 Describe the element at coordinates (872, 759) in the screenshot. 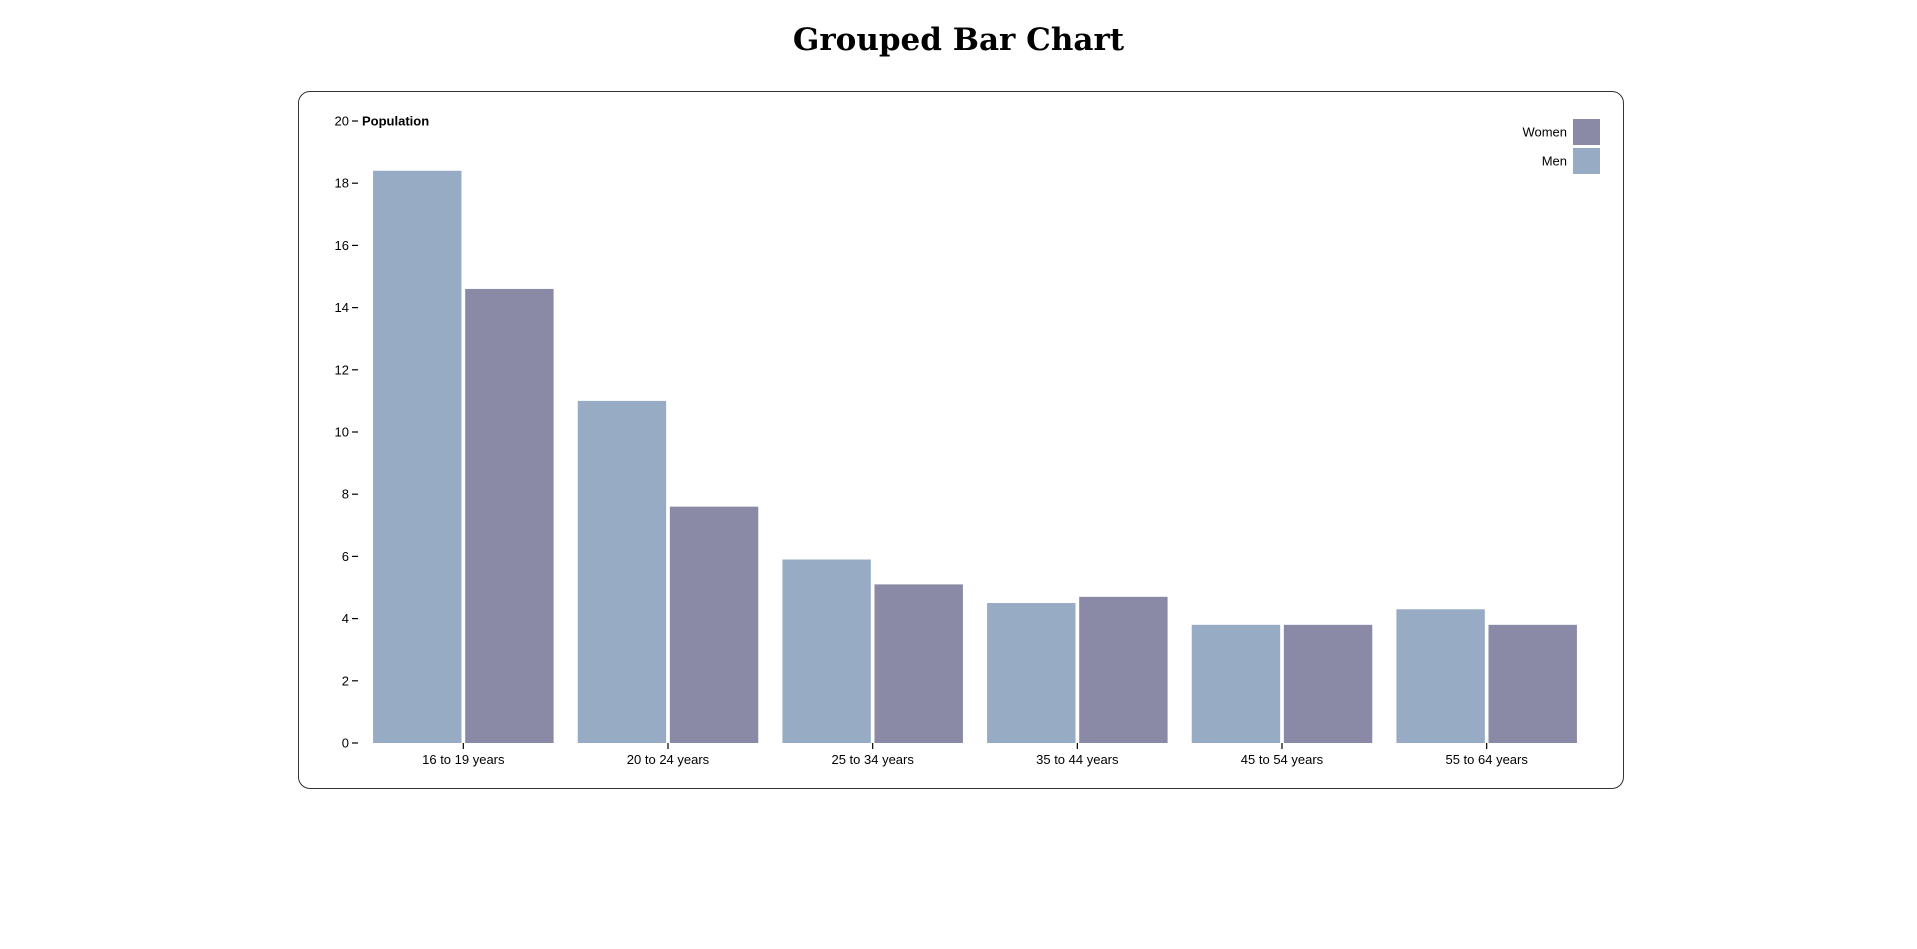

I see `x-tick-label: 25 to 34 years` at that location.